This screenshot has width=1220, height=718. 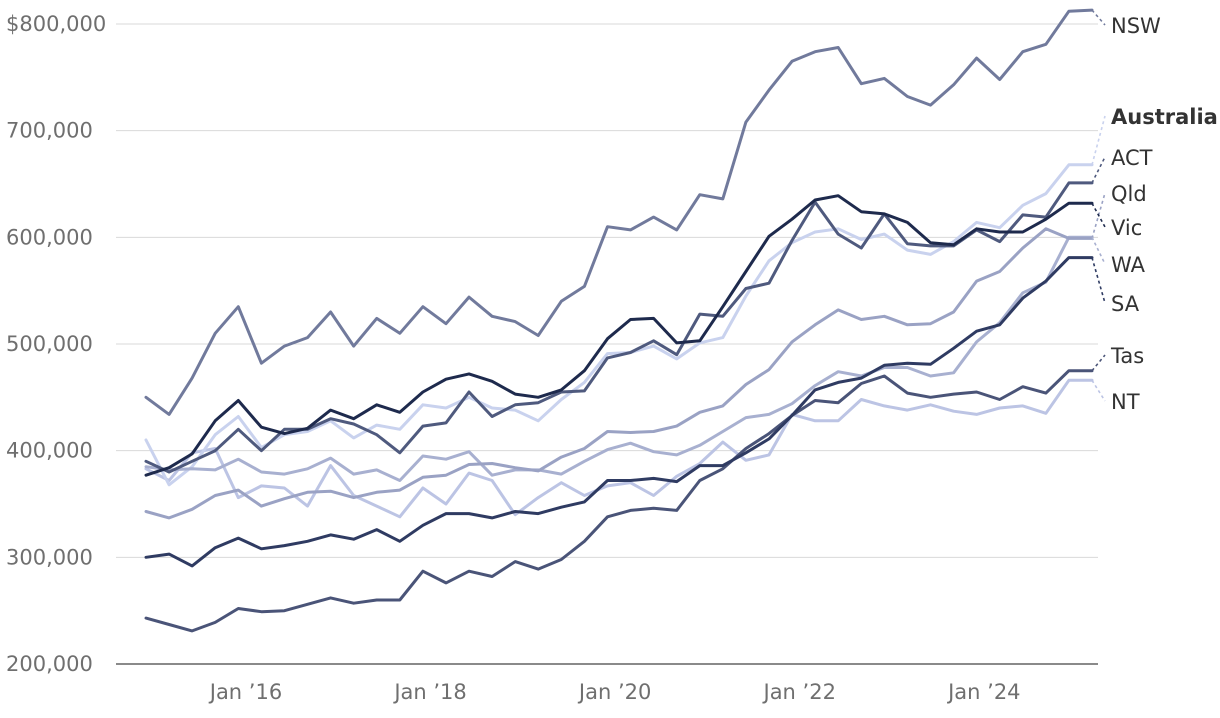 What do you see at coordinates (1098, 170) in the screenshot?
I see `leader-line-act` at bounding box center [1098, 170].